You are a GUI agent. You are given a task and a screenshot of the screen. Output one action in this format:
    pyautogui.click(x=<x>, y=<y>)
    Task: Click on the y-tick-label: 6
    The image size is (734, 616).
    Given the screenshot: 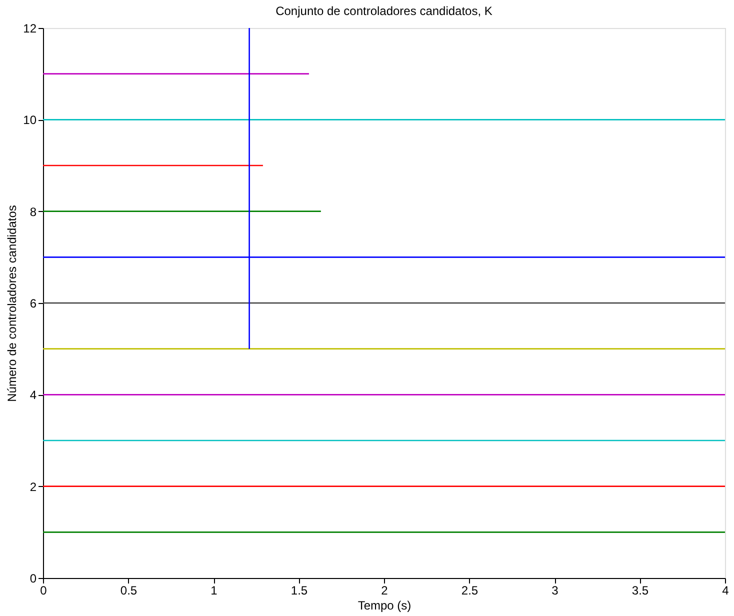 What is the action you would take?
    pyautogui.click(x=33, y=303)
    